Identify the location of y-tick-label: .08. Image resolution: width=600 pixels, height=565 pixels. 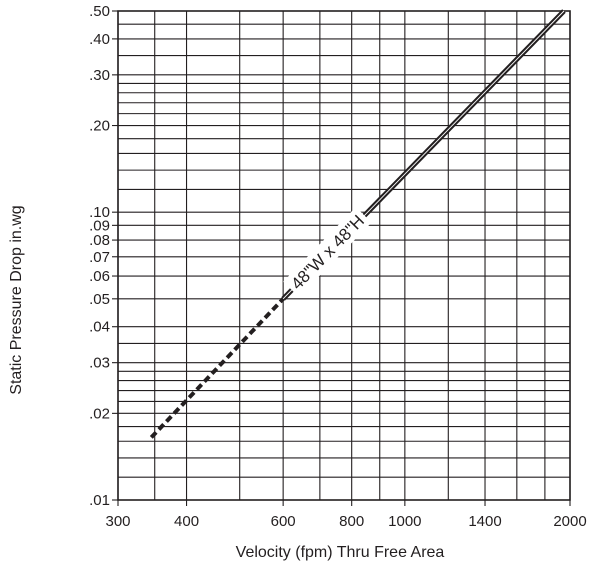
(99, 240).